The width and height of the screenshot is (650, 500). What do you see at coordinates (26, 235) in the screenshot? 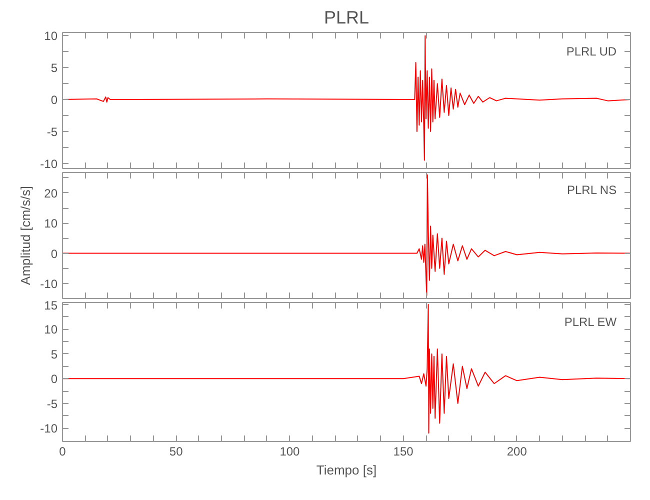
I see `y-axis-title: Amplitud [cm/s/s]` at bounding box center [26, 235].